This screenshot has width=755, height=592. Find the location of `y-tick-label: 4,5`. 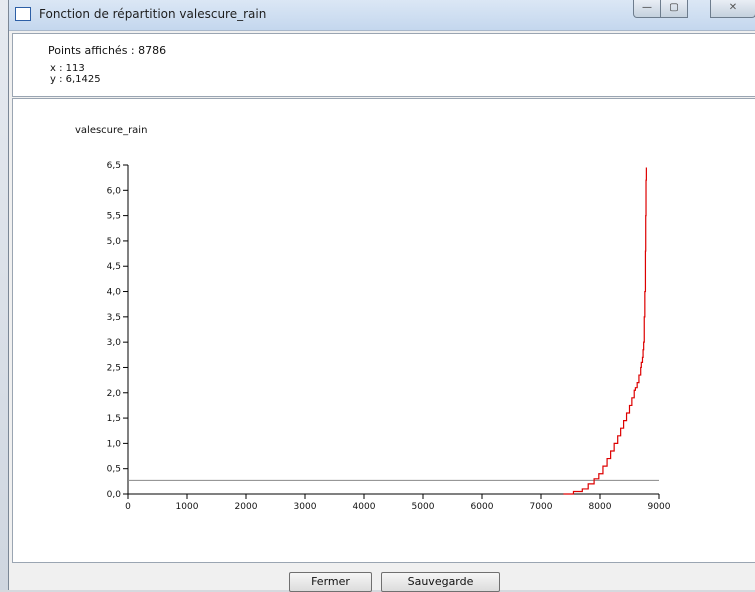

y-tick-label: 4,5 is located at coordinates (114, 267).